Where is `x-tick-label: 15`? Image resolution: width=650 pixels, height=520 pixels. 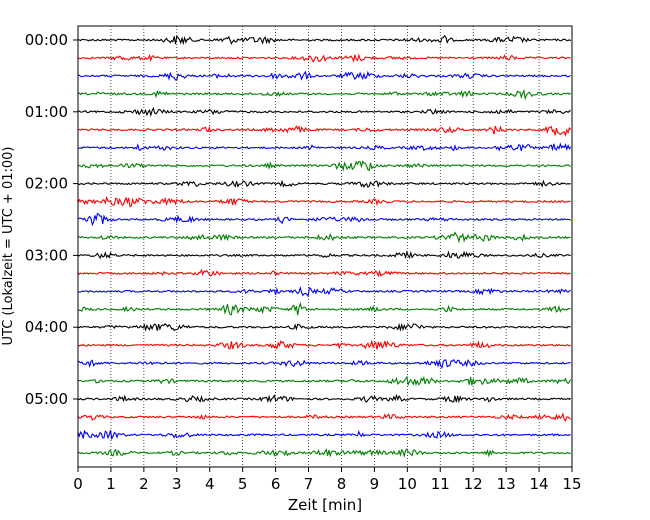
x-tick-label: 15 is located at coordinates (571, 484).